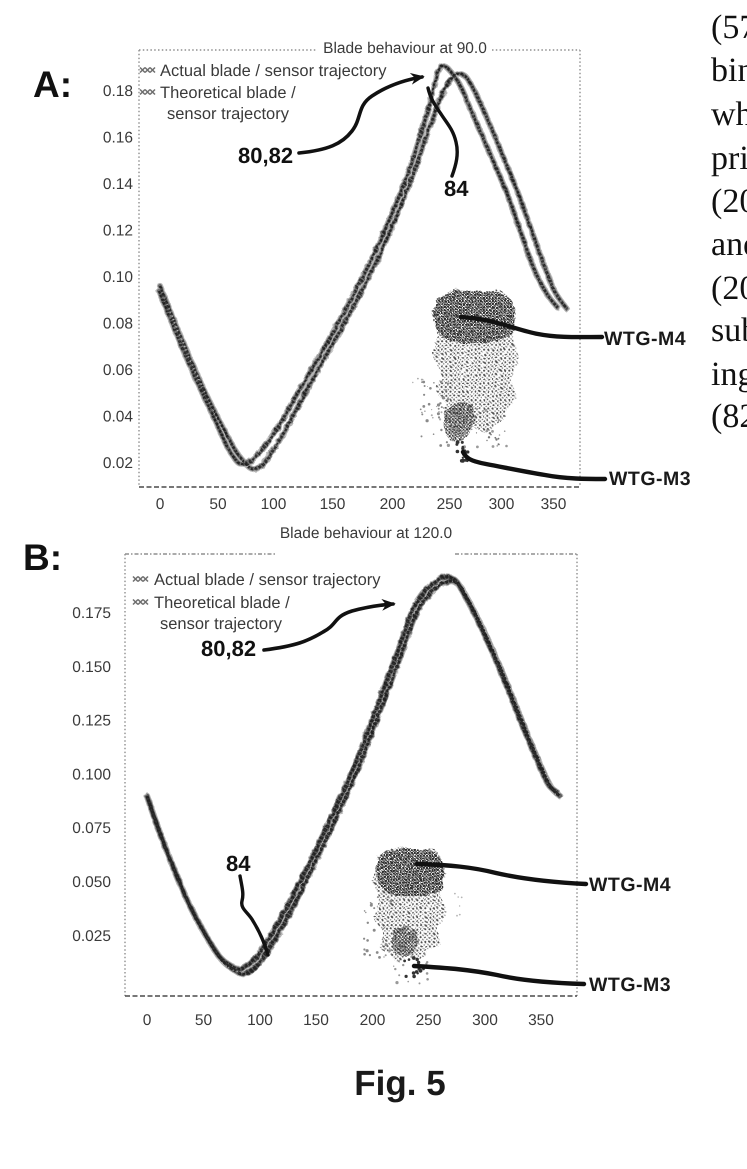 This screenshot has height=1169, width=747. What do you see at coordinates (405, 48) in the screenshot?
I see `svg-text: Blade behaviour at 90.0` at bounding box center [405, 48].